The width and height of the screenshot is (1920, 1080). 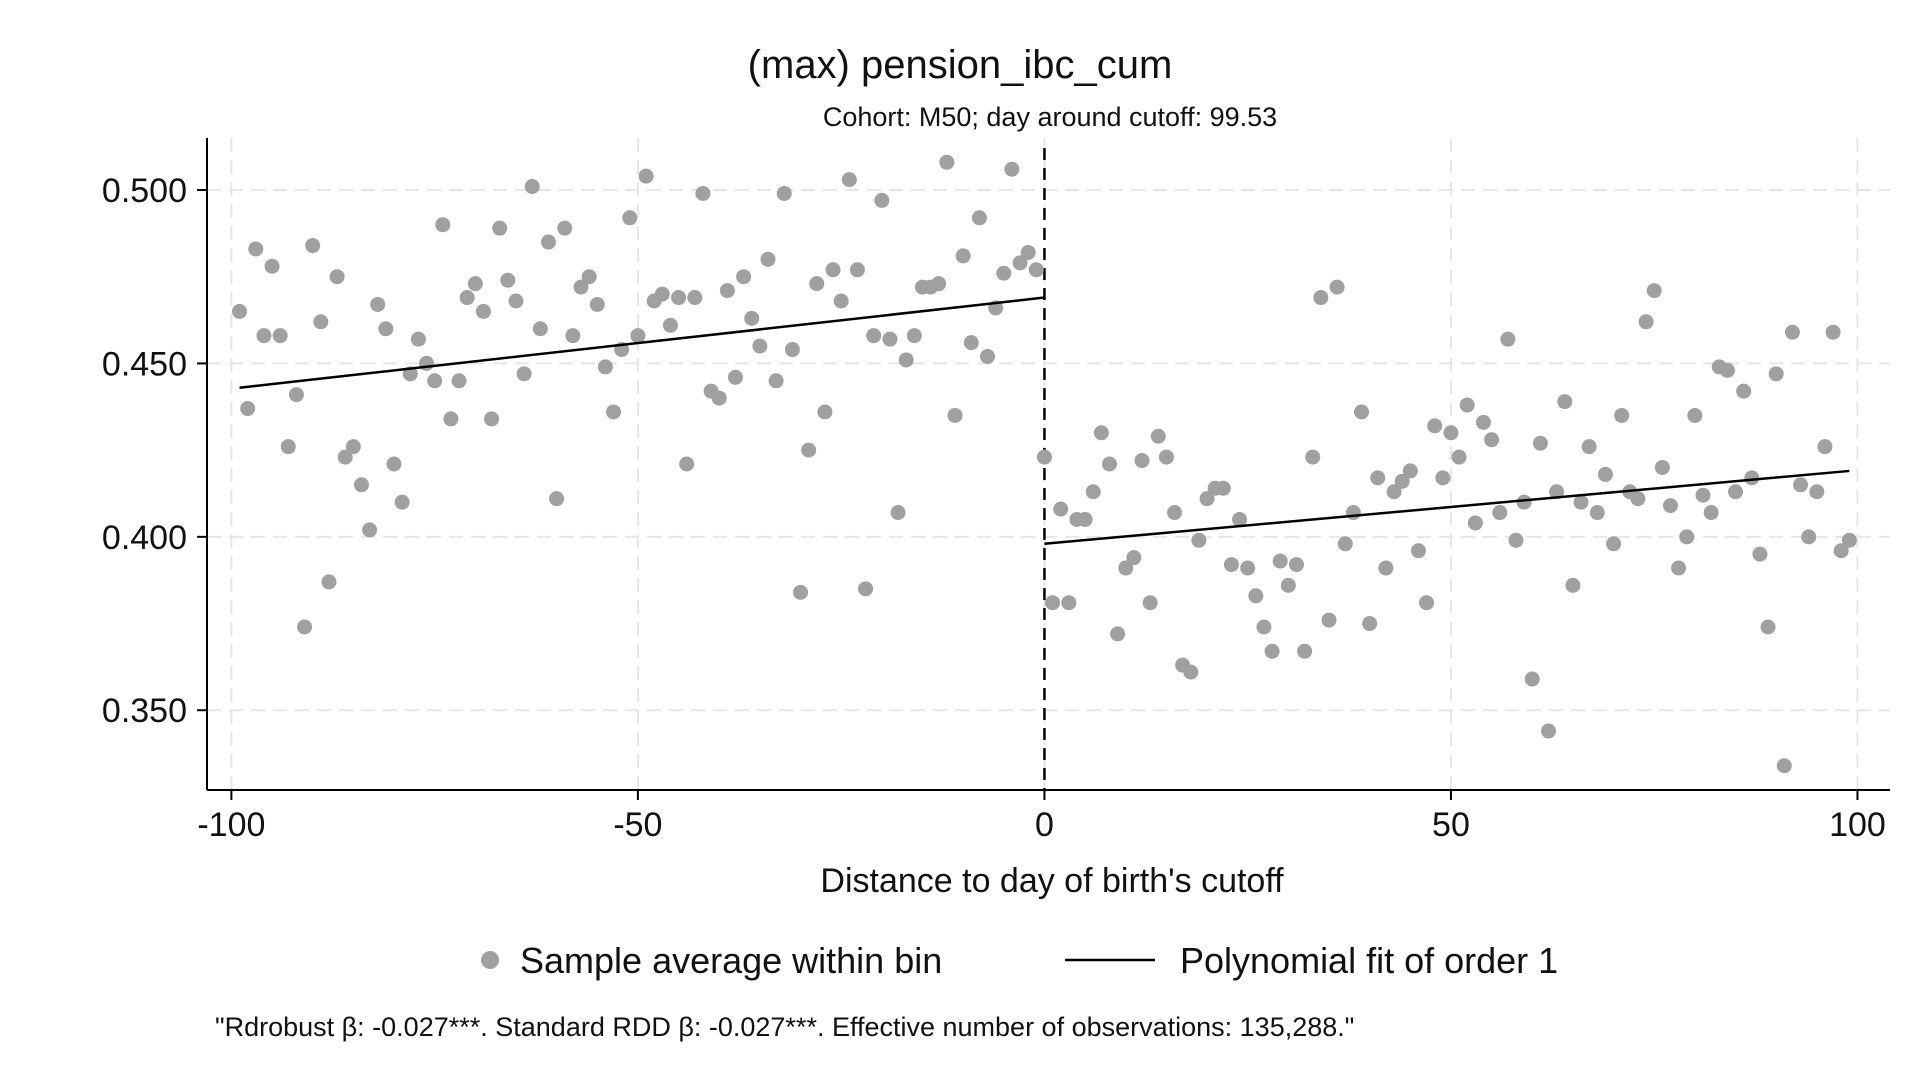 What do you see at coordinates (642, 342) in the screenshot?
I see `fit-line` at bounding box center [642, 342].